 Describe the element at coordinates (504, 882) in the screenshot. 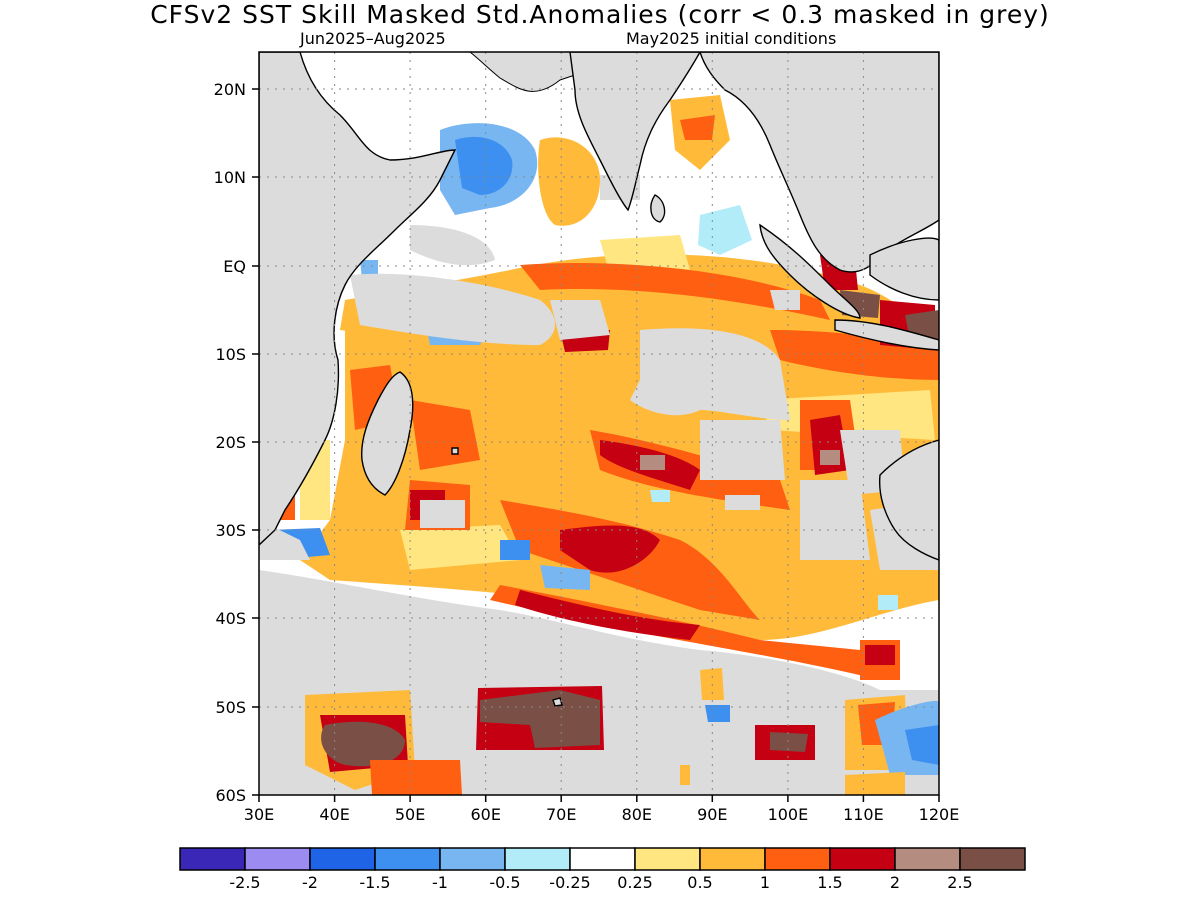

I see `colorbar-label: -0.5` at that location.